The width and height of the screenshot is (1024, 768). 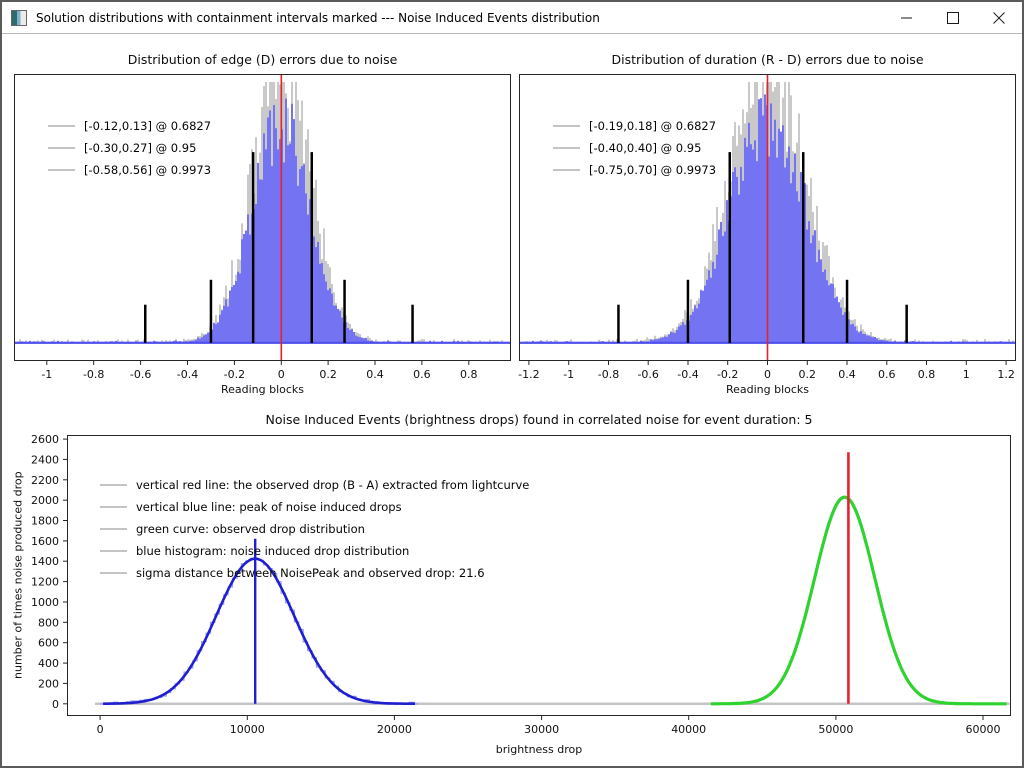 I want to click on svg-text: 50000, so click(x=835, y=729).